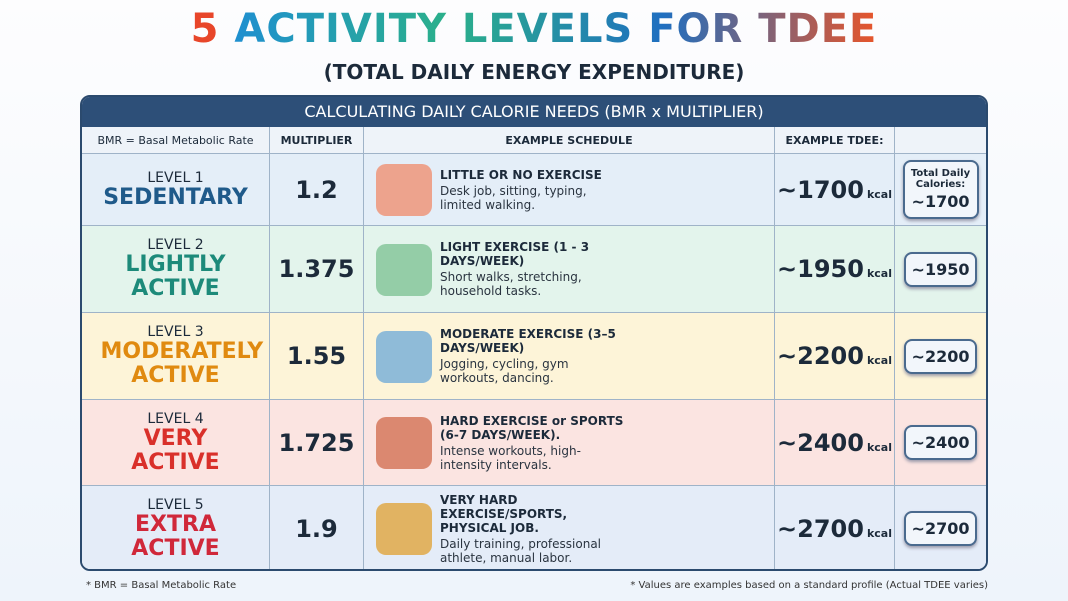 The height and width of the screenshot is (601, 1068). What do you see at coordinates (175, 450) in the screenshot?
I see `level-name: VERY ACTIVE` at bounding box center [175, 450].